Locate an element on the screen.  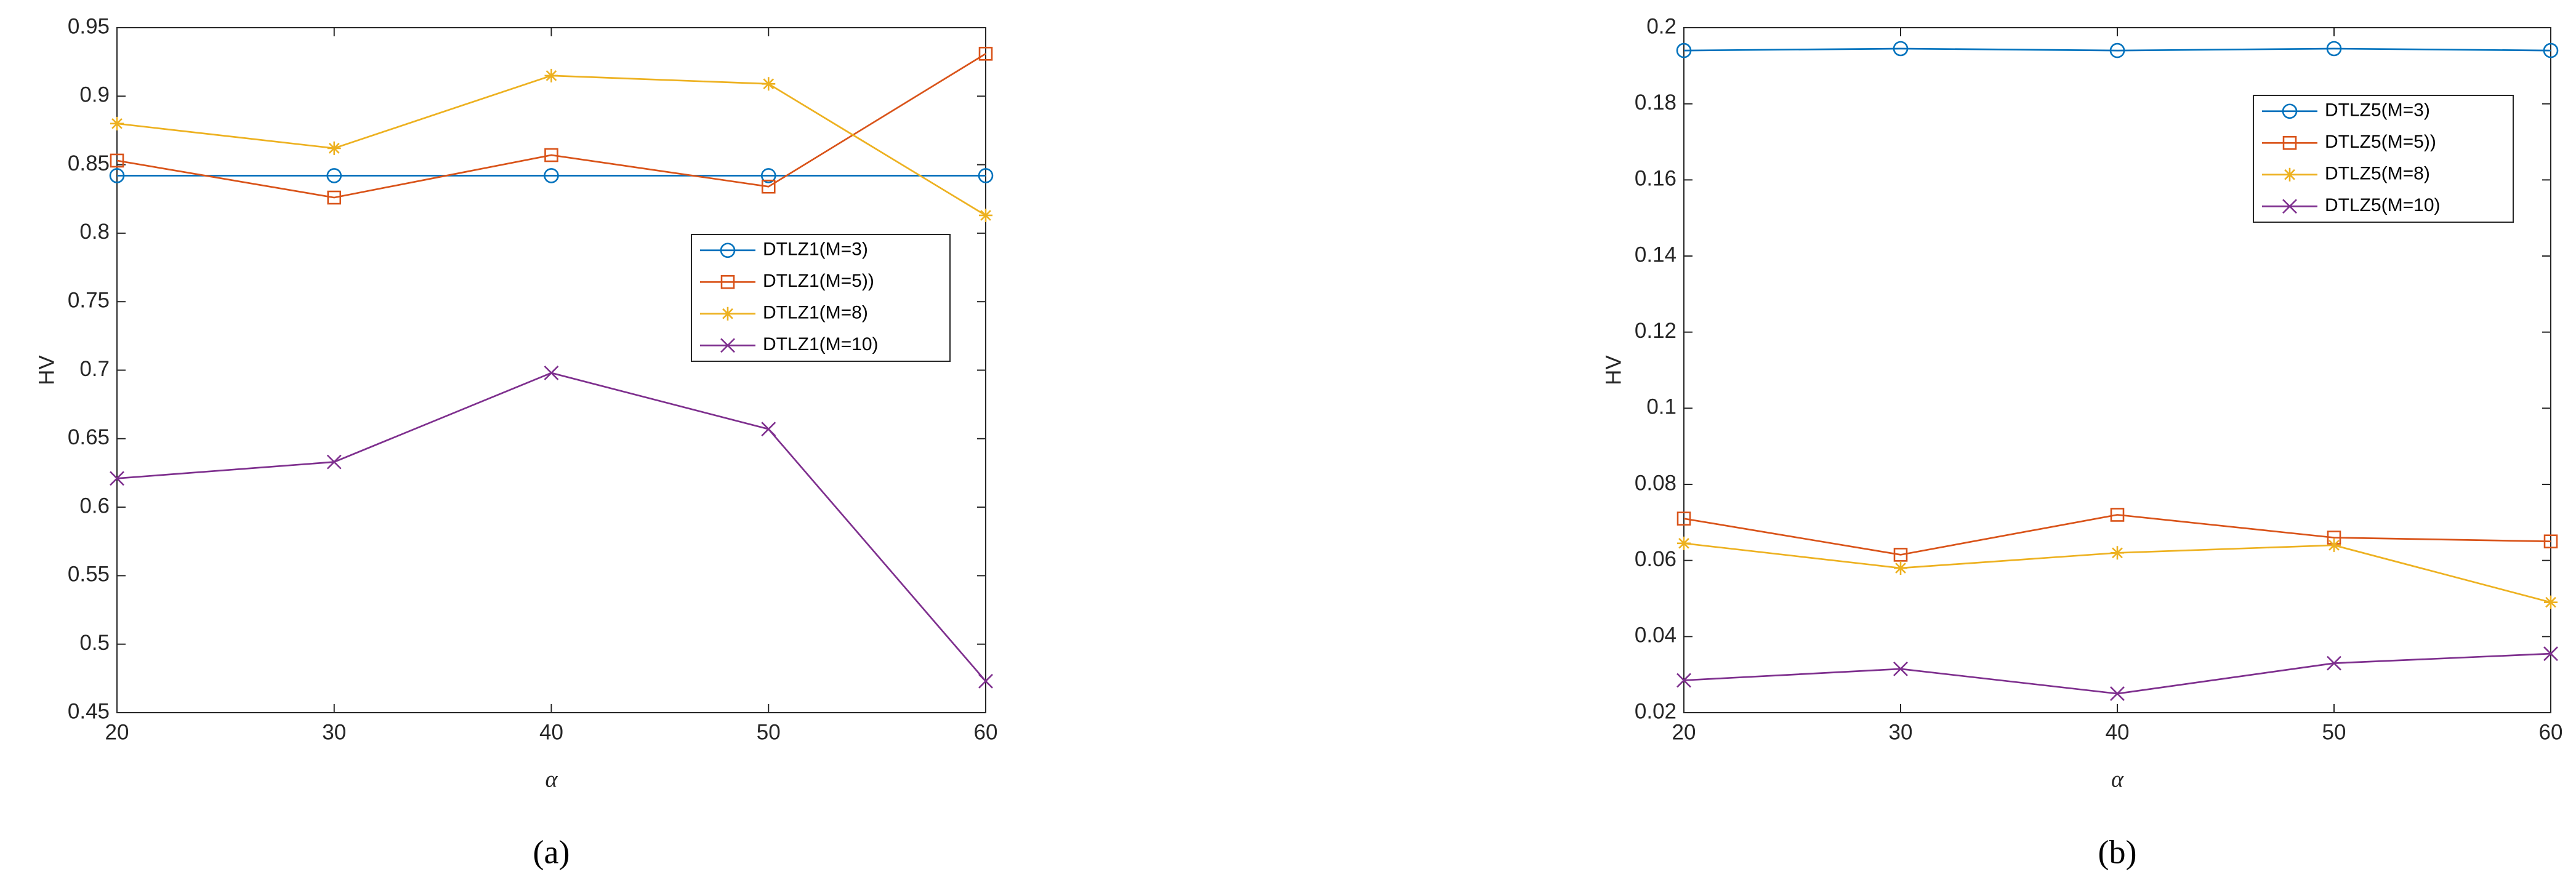
legend-label: DTLZ5(M=3) is located at coordinates (2377, 110).